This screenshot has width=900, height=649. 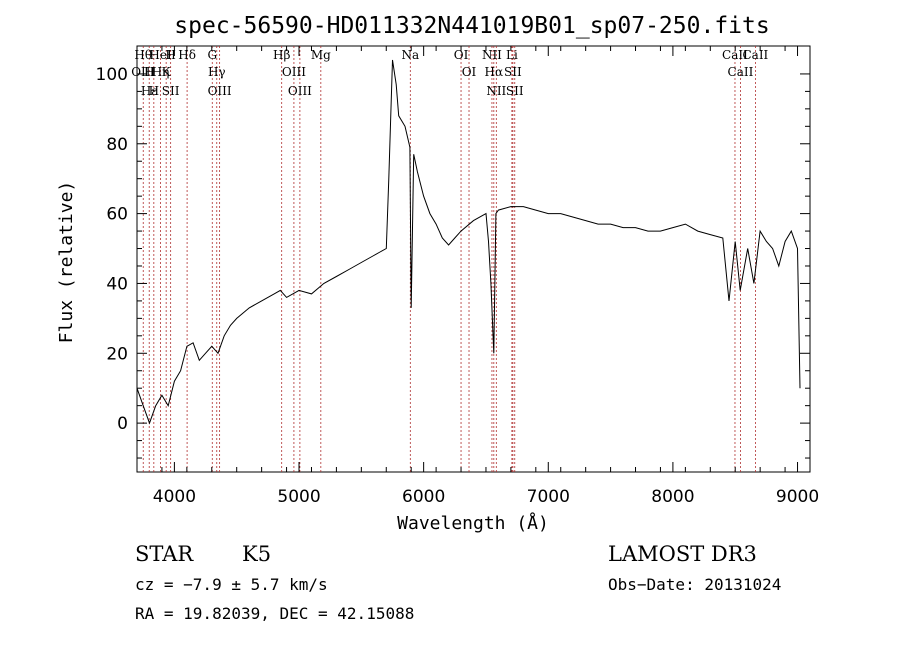 What do you see at coordinates (682, 554) in the screenshot?
I see `survey-name: LAMOST DR3` at bounding box center [682, 554].